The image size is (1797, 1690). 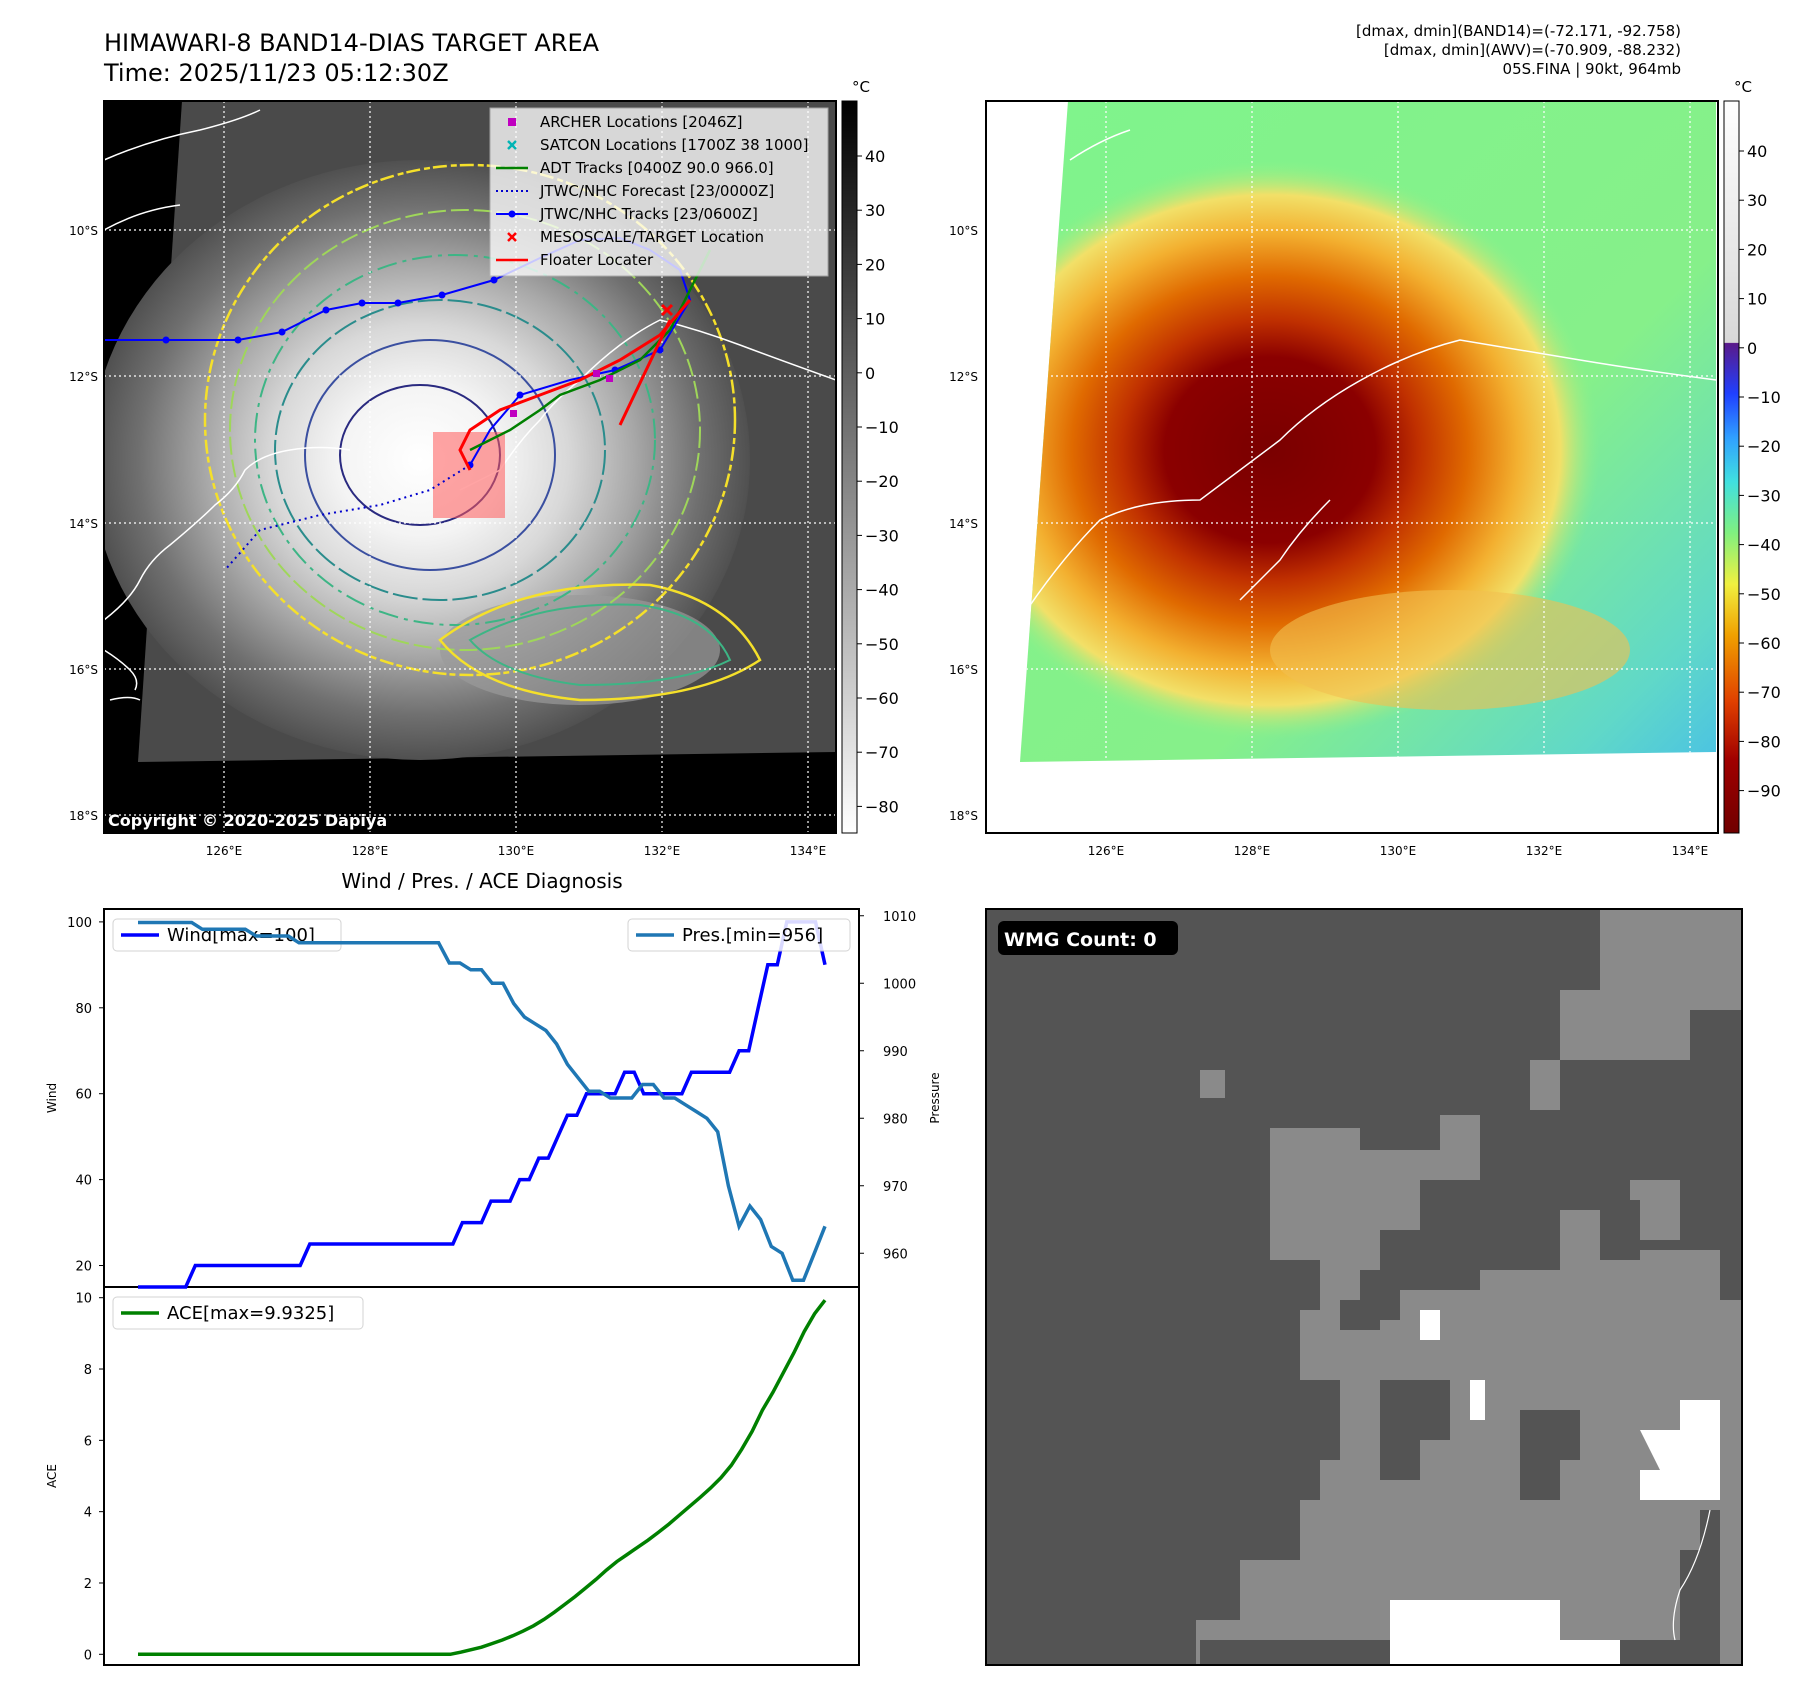 I want to click on contour-blue, so click(x=430, y=455).